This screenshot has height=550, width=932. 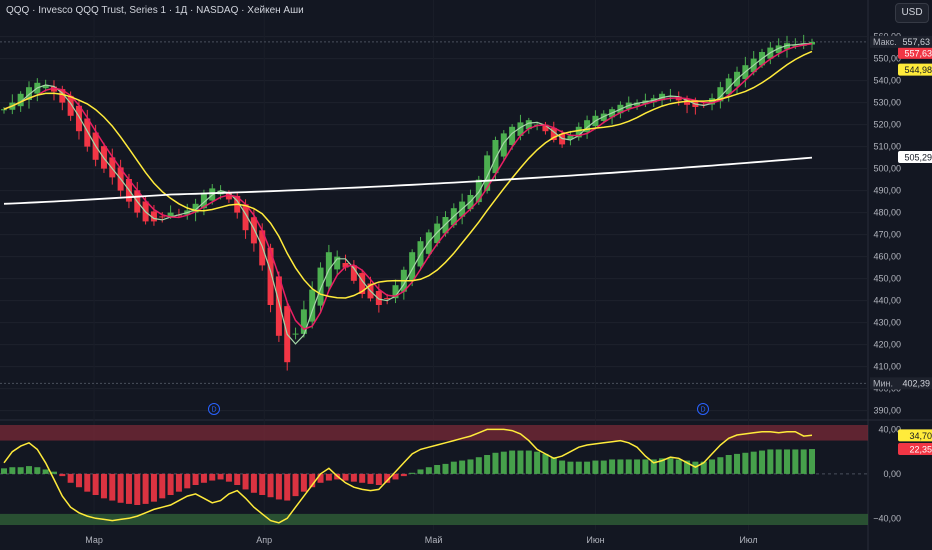 What do you see at coordinates (887, 213) in the screenshot?
I see `price-tick-label: 480,00` at bounding box center [887, 213].